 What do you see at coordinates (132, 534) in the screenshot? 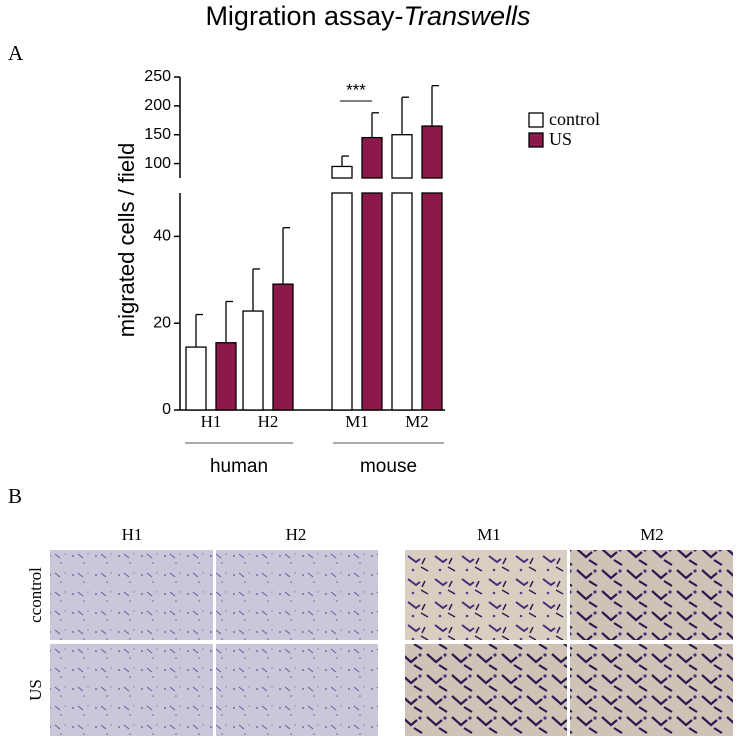
I see `image-column-label: H1` at bounding box center [132, 534].